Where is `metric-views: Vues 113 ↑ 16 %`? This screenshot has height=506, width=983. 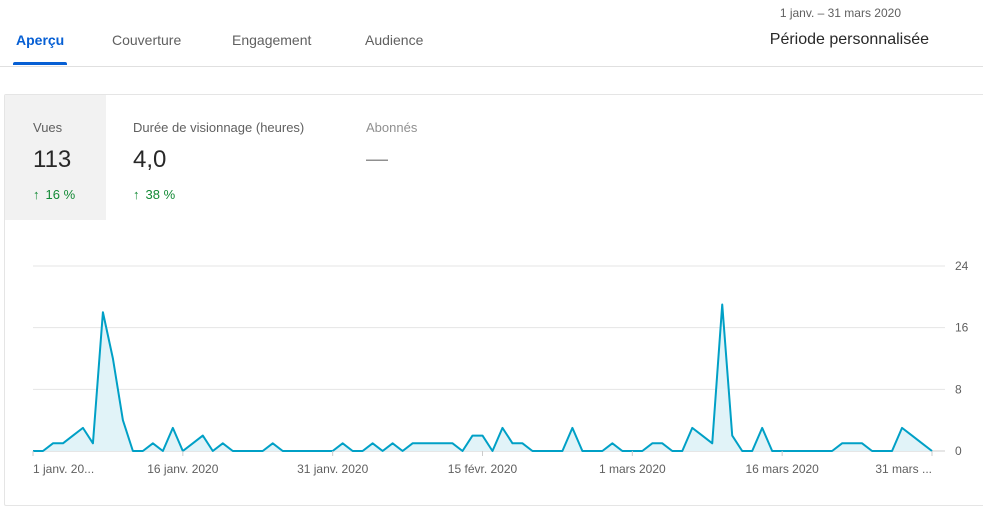 metric-views: Vues 113 ↑ 16 % is located at coordinates (55, 157).